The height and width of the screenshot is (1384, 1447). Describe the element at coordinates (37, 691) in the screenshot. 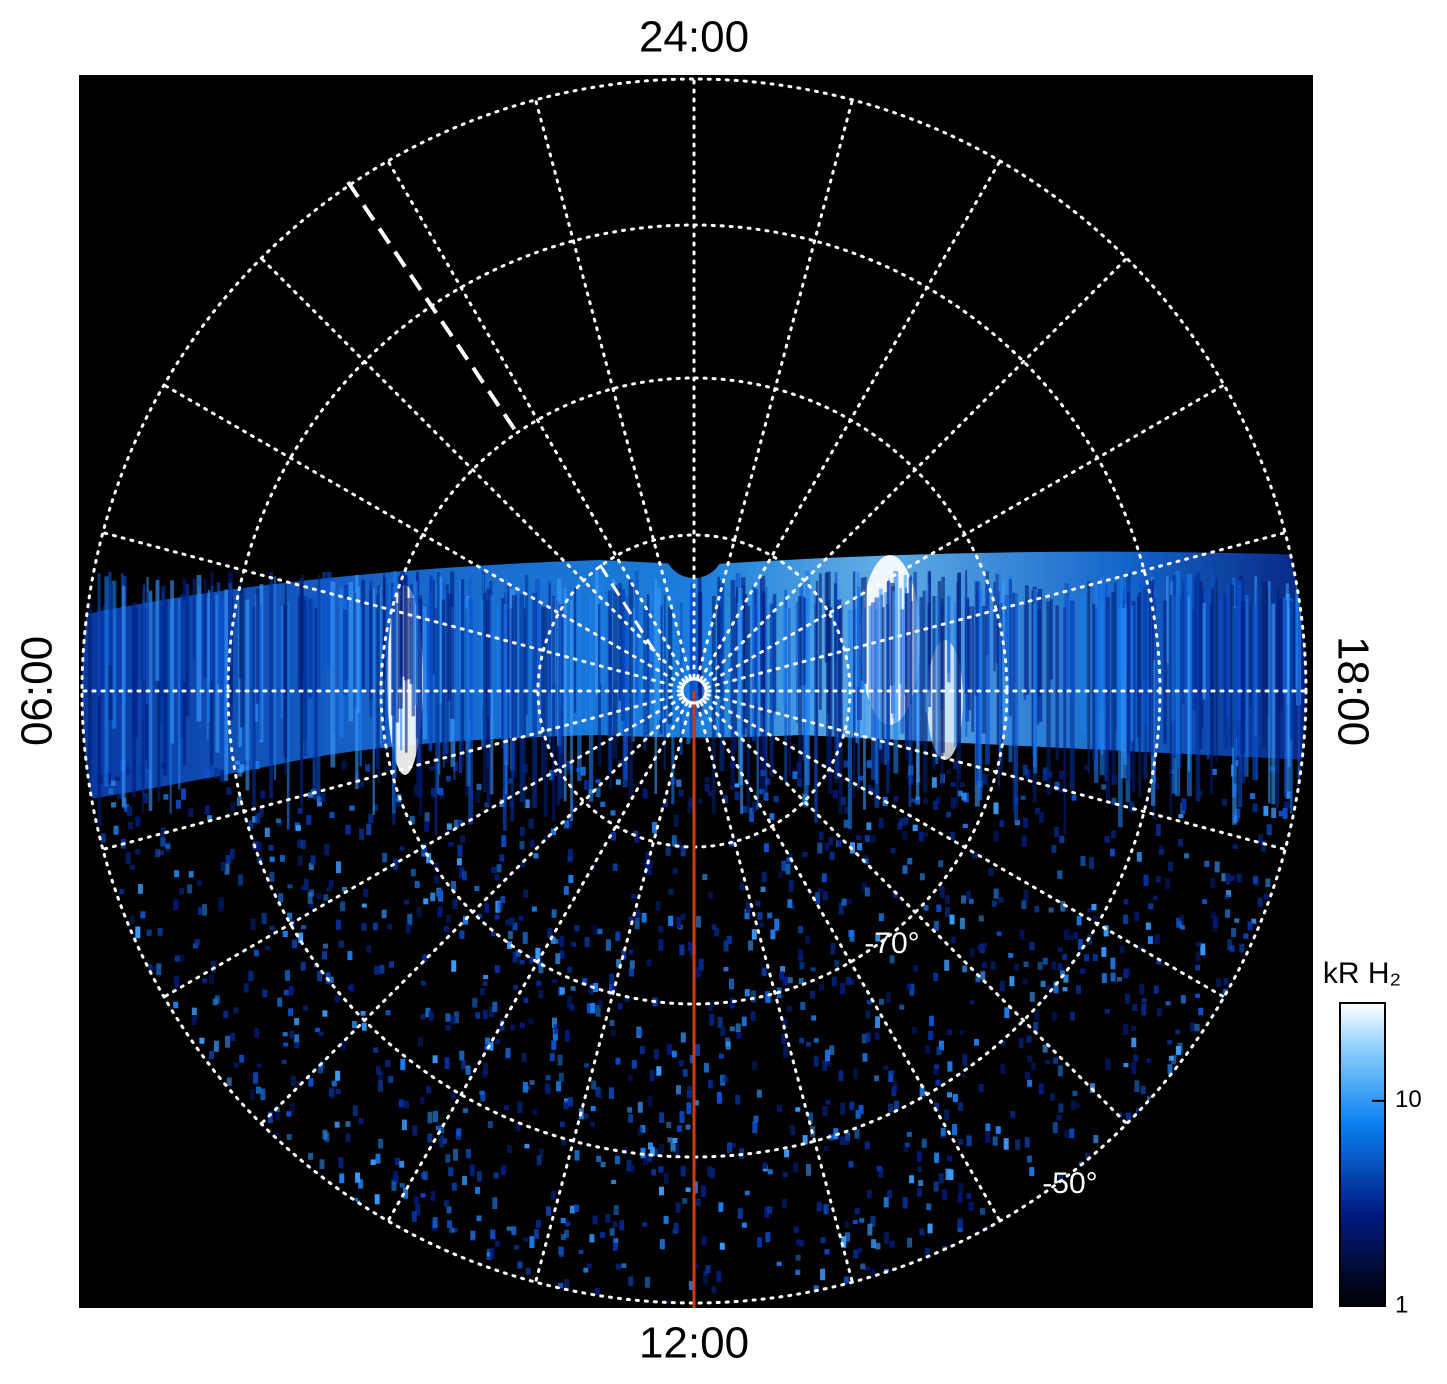

I see `time-label: 06:00` at that location.